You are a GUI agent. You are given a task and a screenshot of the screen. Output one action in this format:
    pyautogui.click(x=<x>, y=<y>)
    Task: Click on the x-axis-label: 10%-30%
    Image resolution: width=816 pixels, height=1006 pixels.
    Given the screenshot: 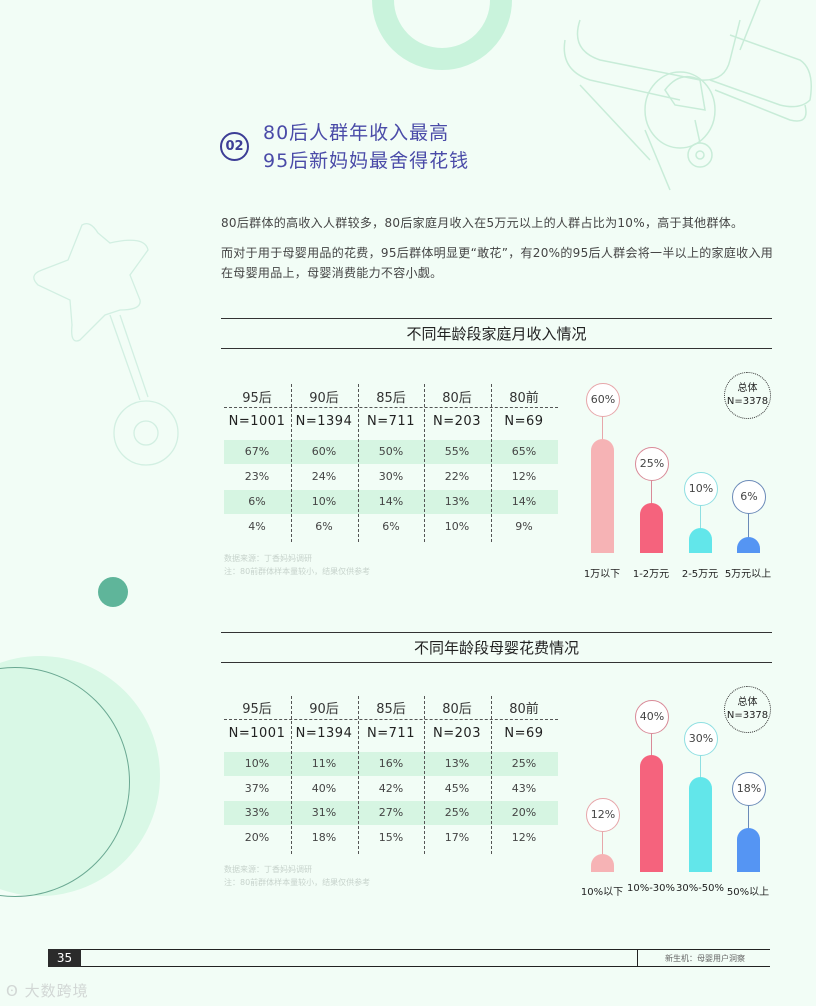 What is the action you would take?
    pyautogui.click(x=651, y=888)
    